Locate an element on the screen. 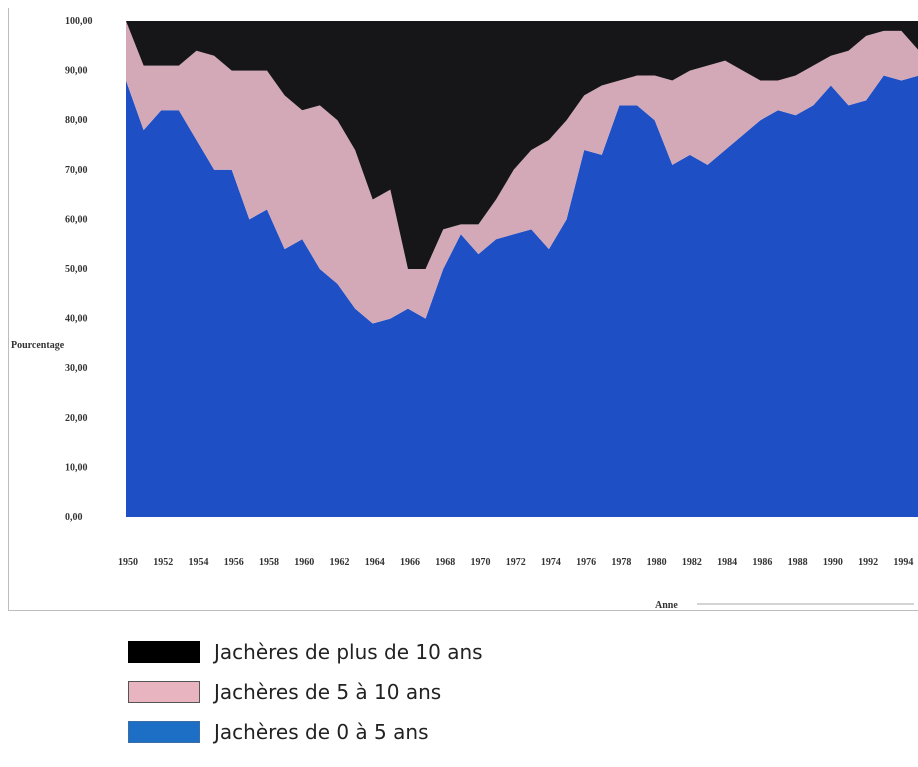 This screenshot has height=767, width=918. y-tick-label: 20,00 is located at coordinates (76, 418).